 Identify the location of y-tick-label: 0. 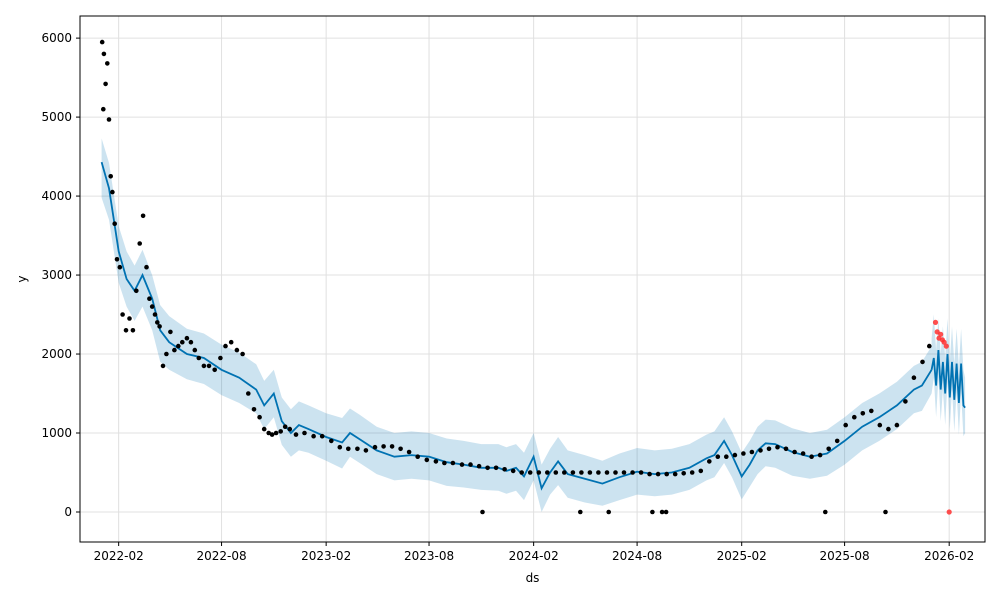
(68, 512).